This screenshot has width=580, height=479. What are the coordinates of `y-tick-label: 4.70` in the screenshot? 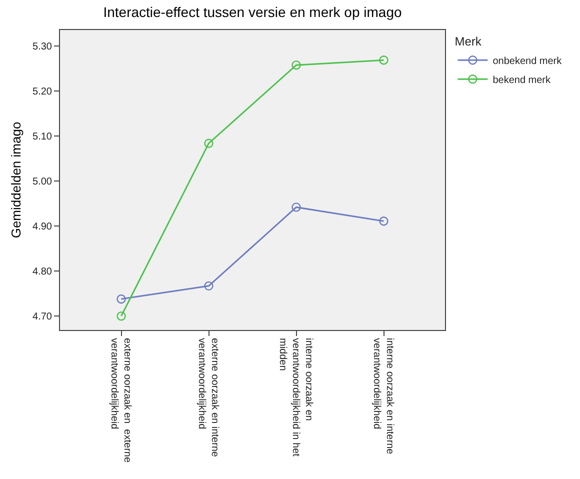 It's located at (42, 317).